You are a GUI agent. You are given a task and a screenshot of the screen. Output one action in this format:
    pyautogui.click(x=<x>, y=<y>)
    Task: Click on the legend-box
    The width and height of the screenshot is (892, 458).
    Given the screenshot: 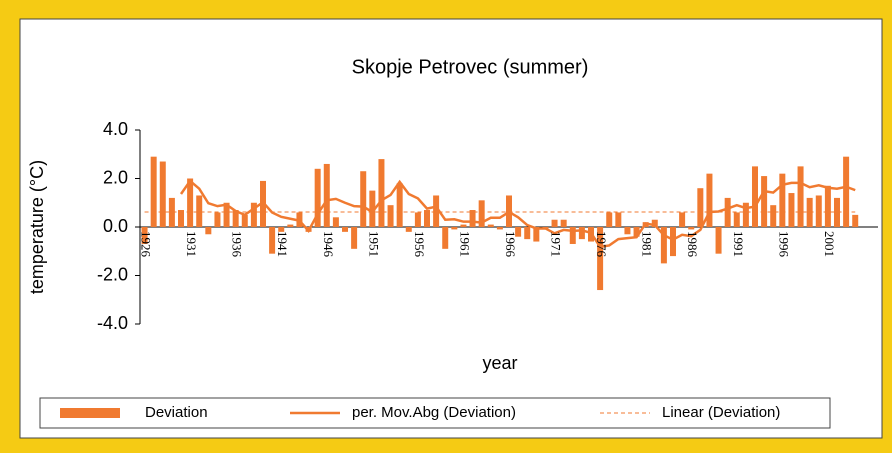 What is the action you would take?
    pyautogui.click(x=435, y=413)
    